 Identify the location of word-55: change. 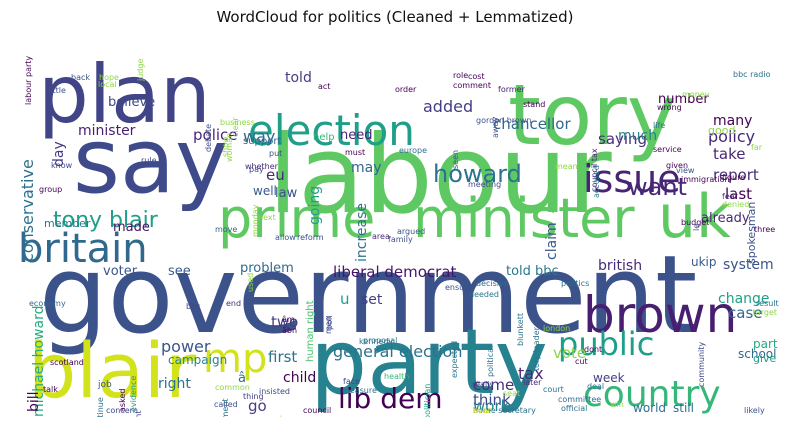
(744, 299).